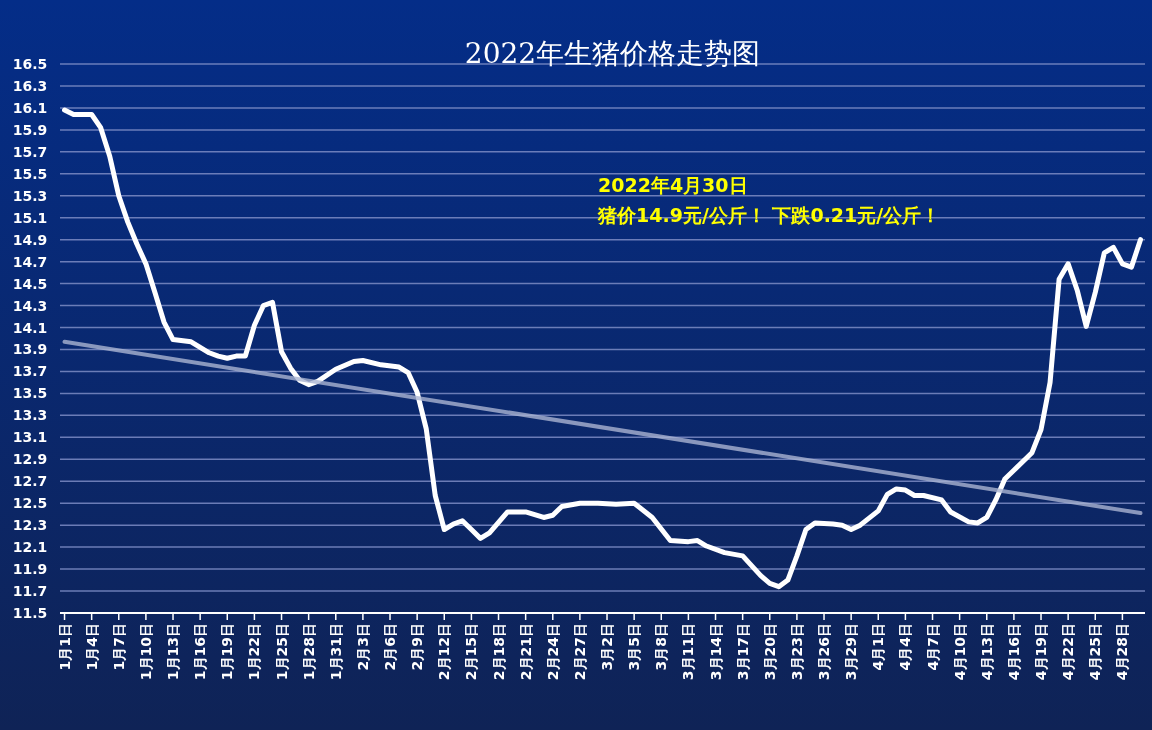 This screenshot has width=1152, height=730. What do you see at coordinates (362, 647) in the screenshot?
I see `x-tick-label: 2月3日` at bounding box center [362, 647].